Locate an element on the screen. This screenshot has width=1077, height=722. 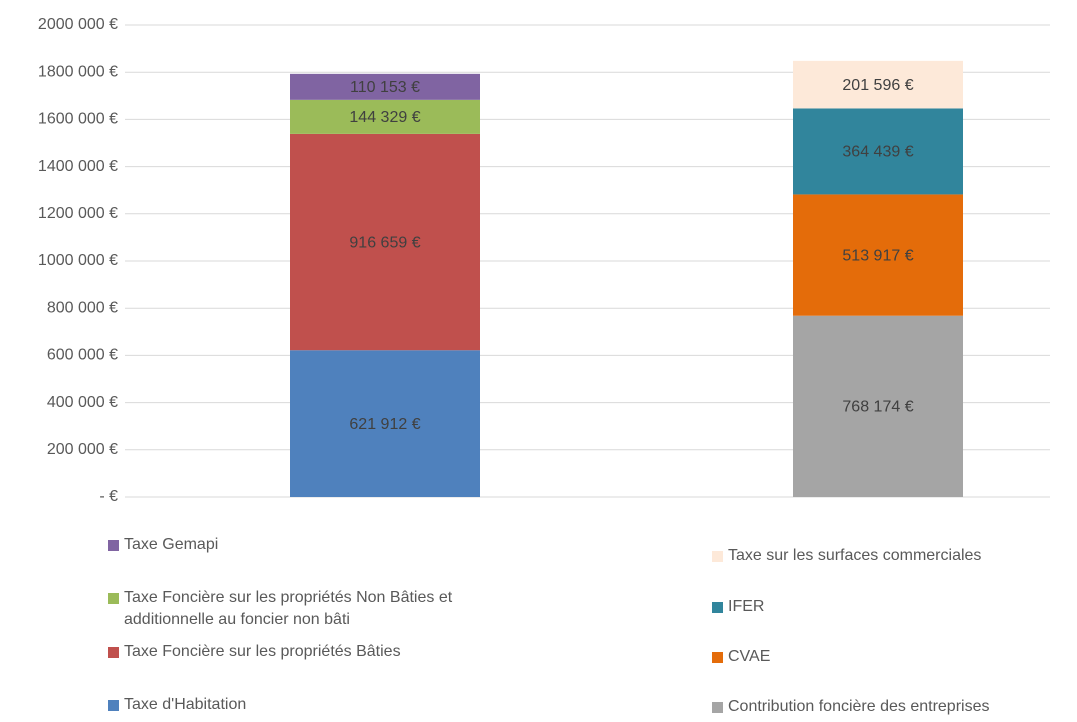
y-tick-label: 1000 000 € is located at coordinates (78, 260).